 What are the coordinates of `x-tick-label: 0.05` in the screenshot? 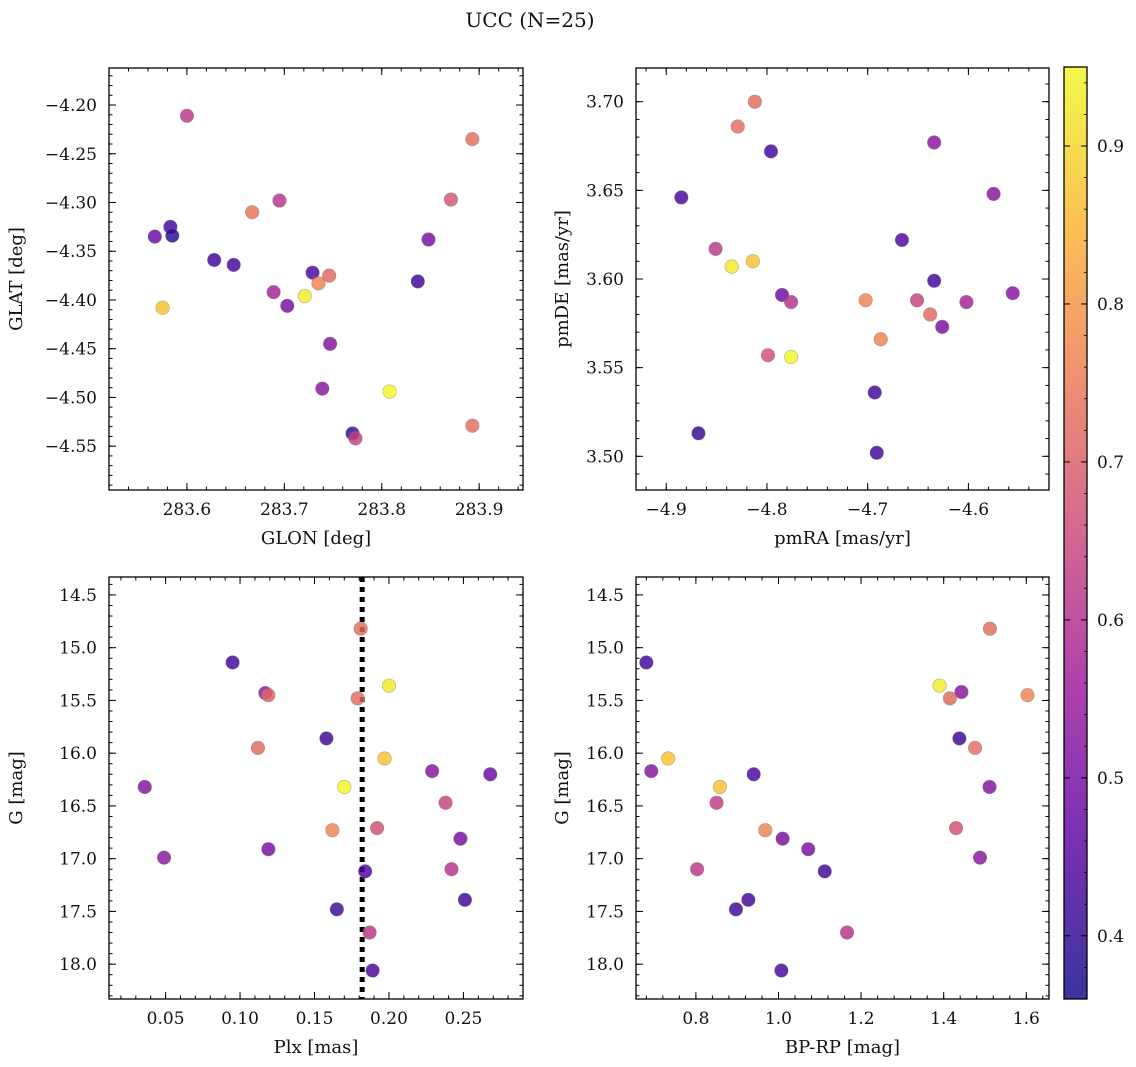 It's located at (166, 1019).